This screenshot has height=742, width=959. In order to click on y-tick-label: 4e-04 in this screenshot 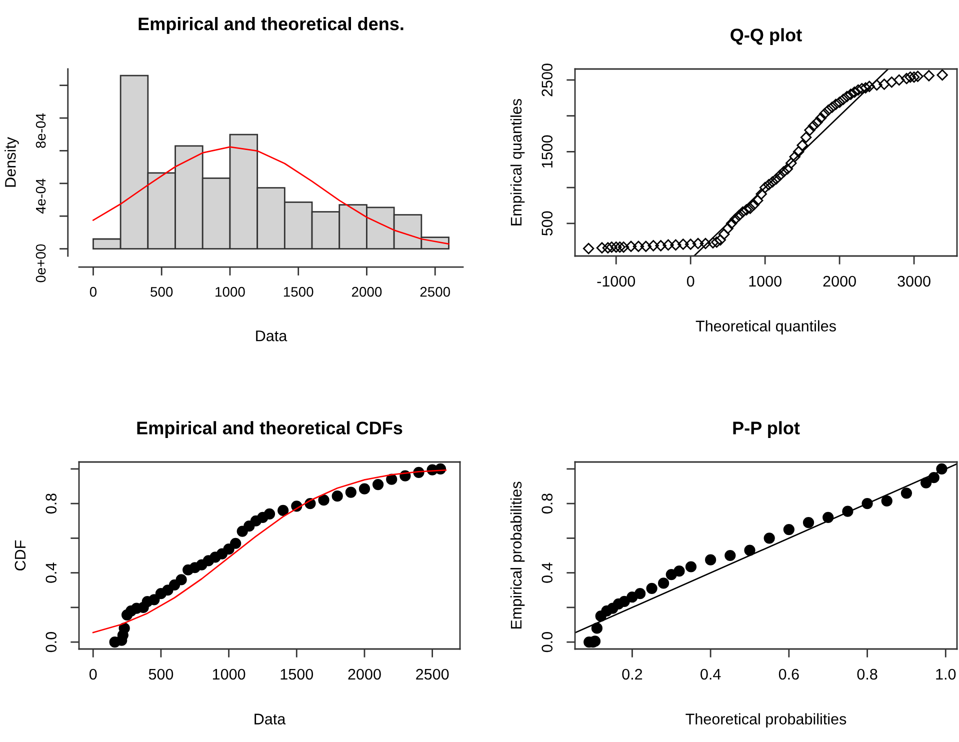, I will do `click(41, 196)`.